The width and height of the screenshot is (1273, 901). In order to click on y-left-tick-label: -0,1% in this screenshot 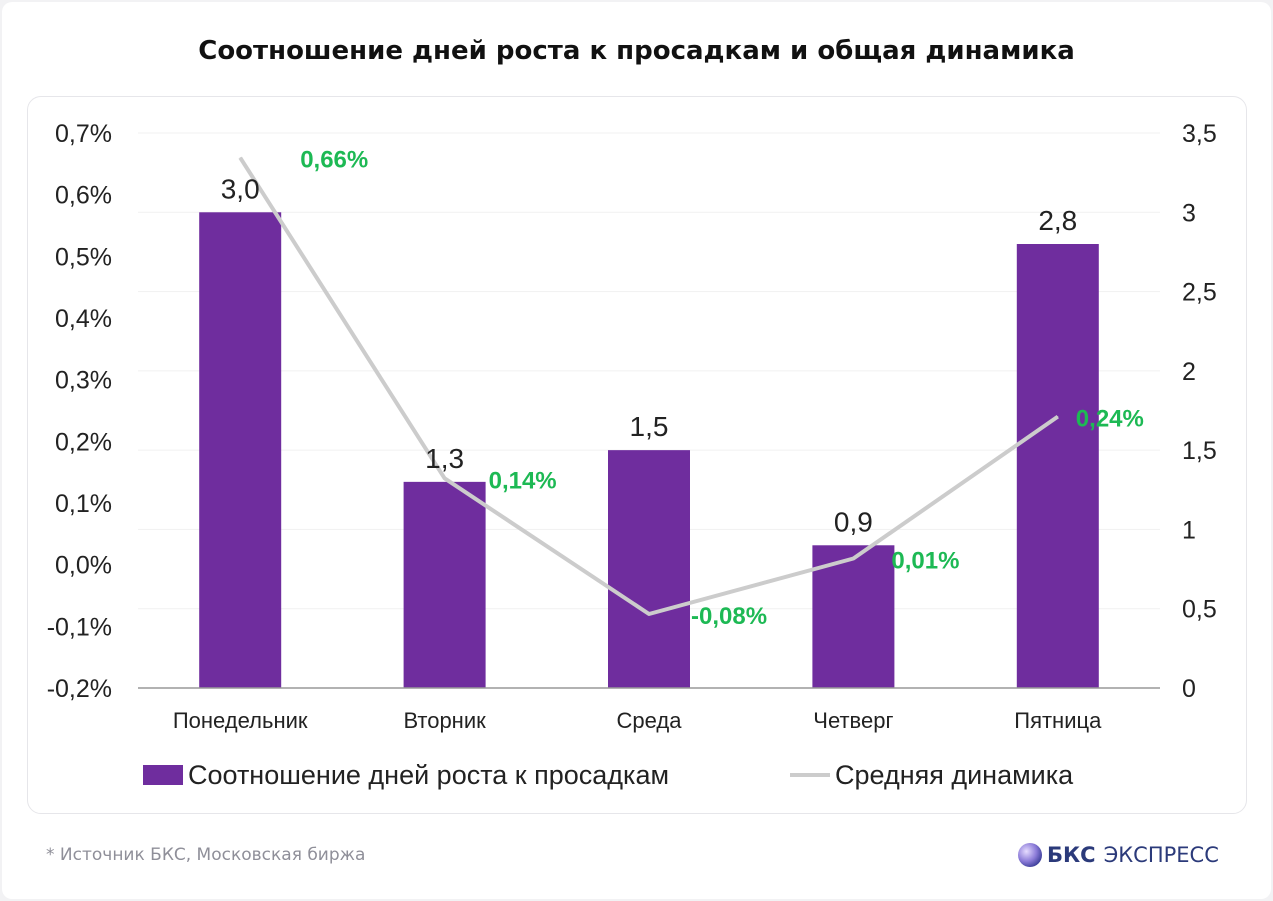, I will do `click(79, 627)`.